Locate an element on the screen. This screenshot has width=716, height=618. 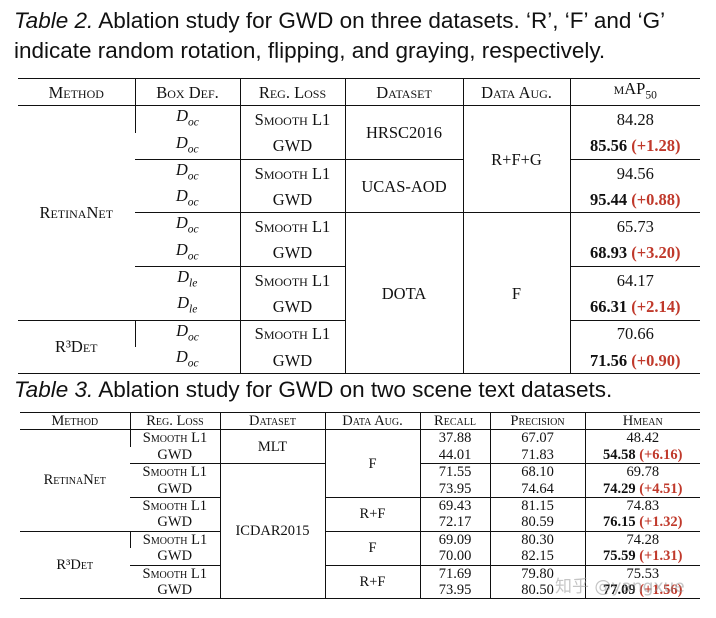
map-cell: 65.73 is located at coordinates (634, 226).